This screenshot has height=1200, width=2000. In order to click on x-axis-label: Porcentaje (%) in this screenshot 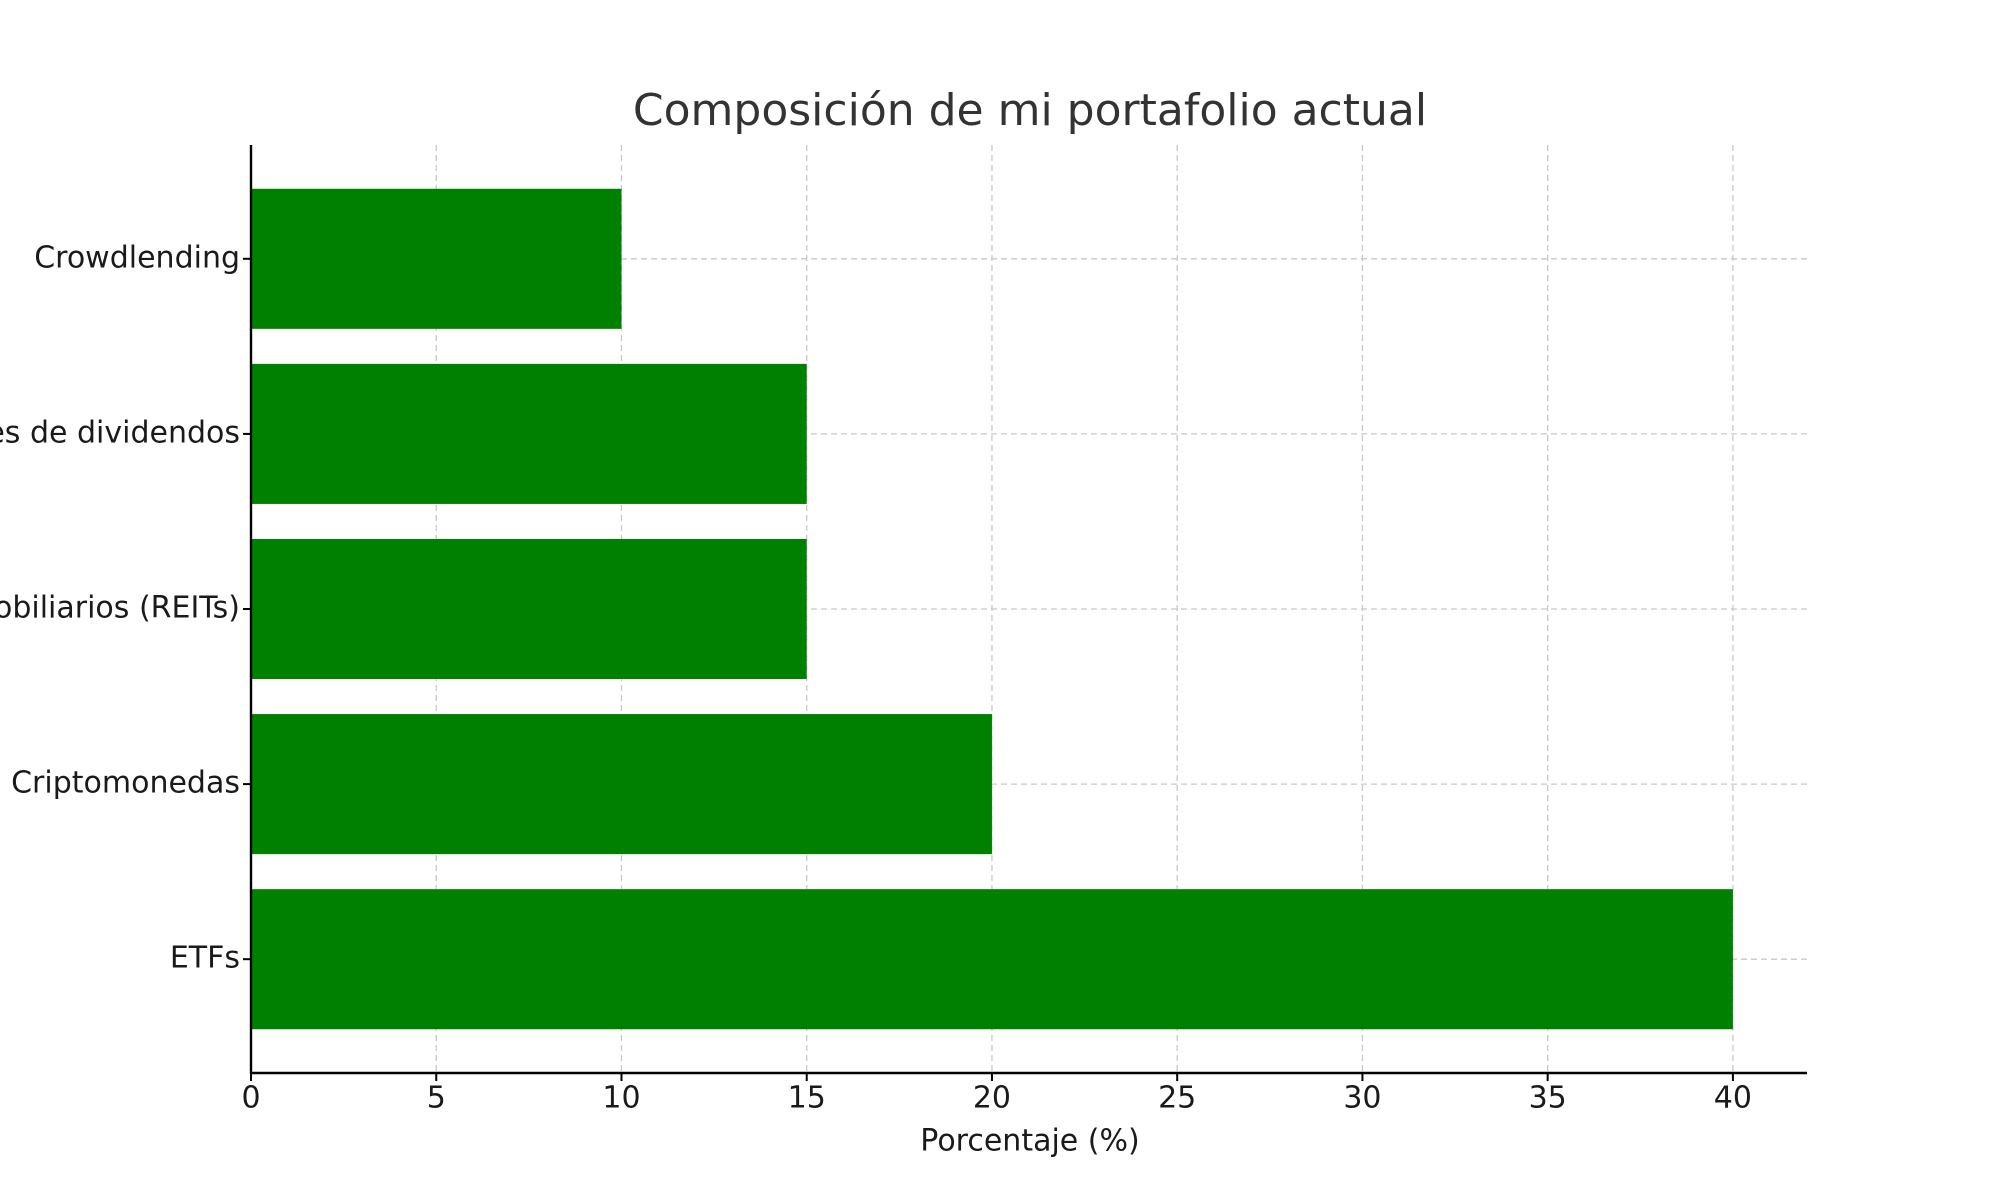, I will do `click(1029, 1141)`.